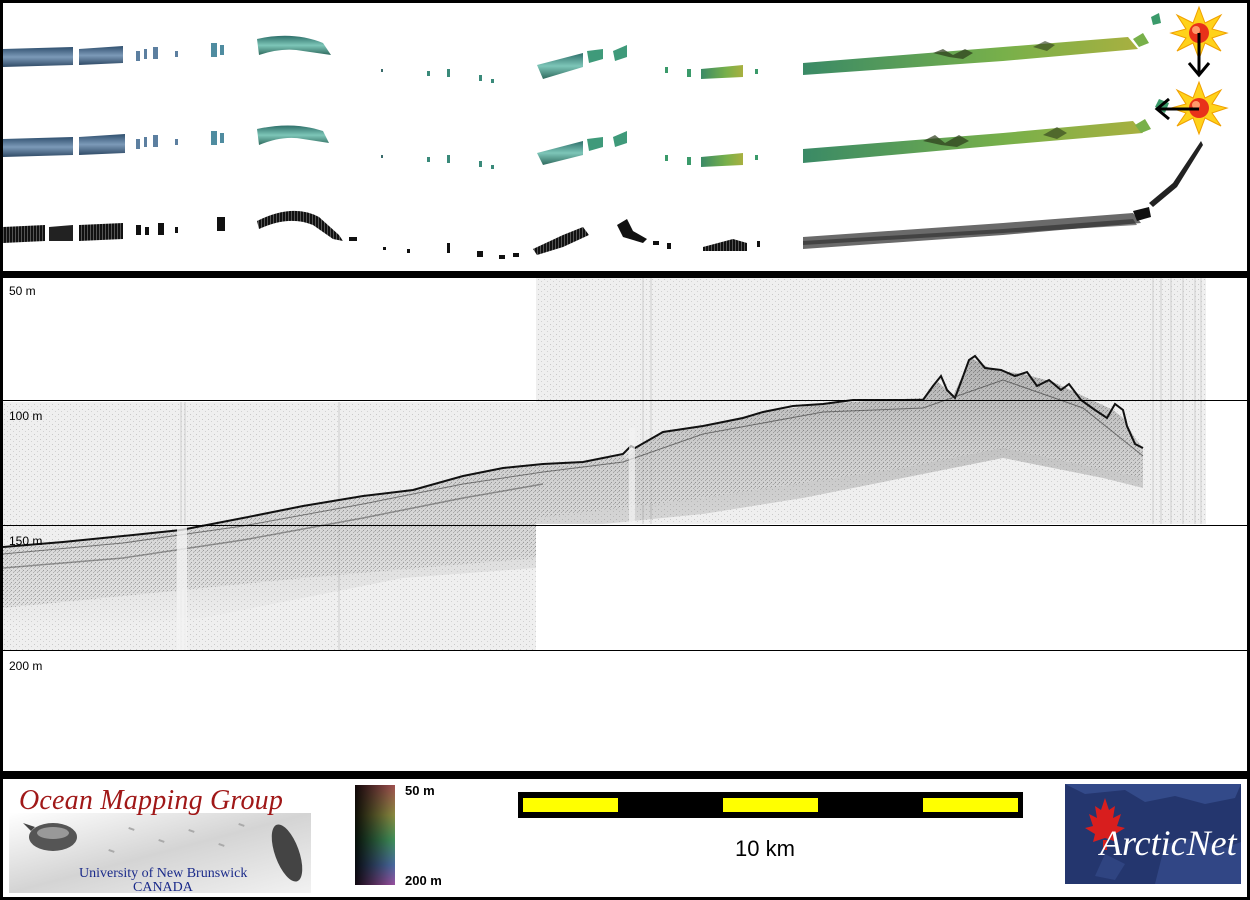 This screenshot has height=900, width=1250. I want to click on omg-country: CANADA, so click(163, 887).